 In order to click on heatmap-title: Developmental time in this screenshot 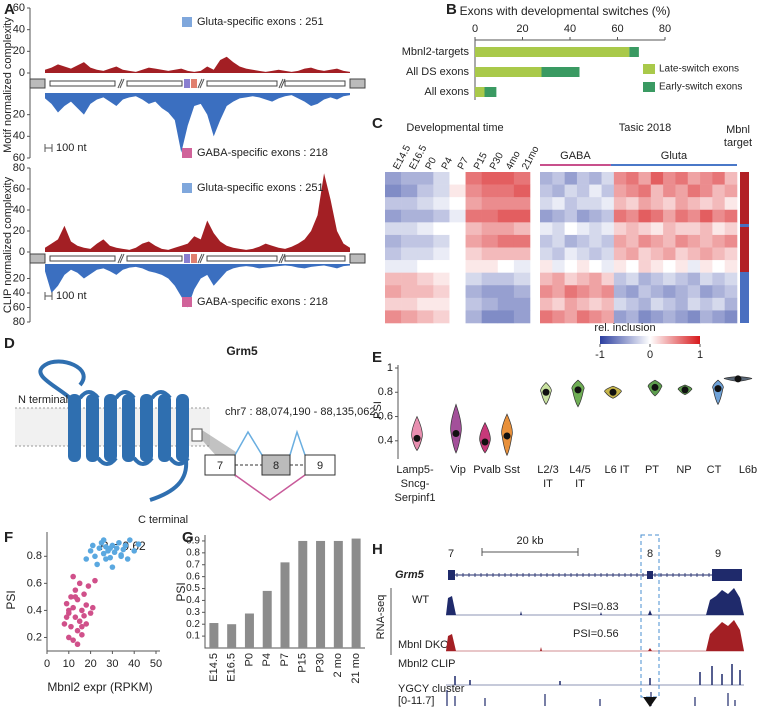, I will do `click(454, 128)`.